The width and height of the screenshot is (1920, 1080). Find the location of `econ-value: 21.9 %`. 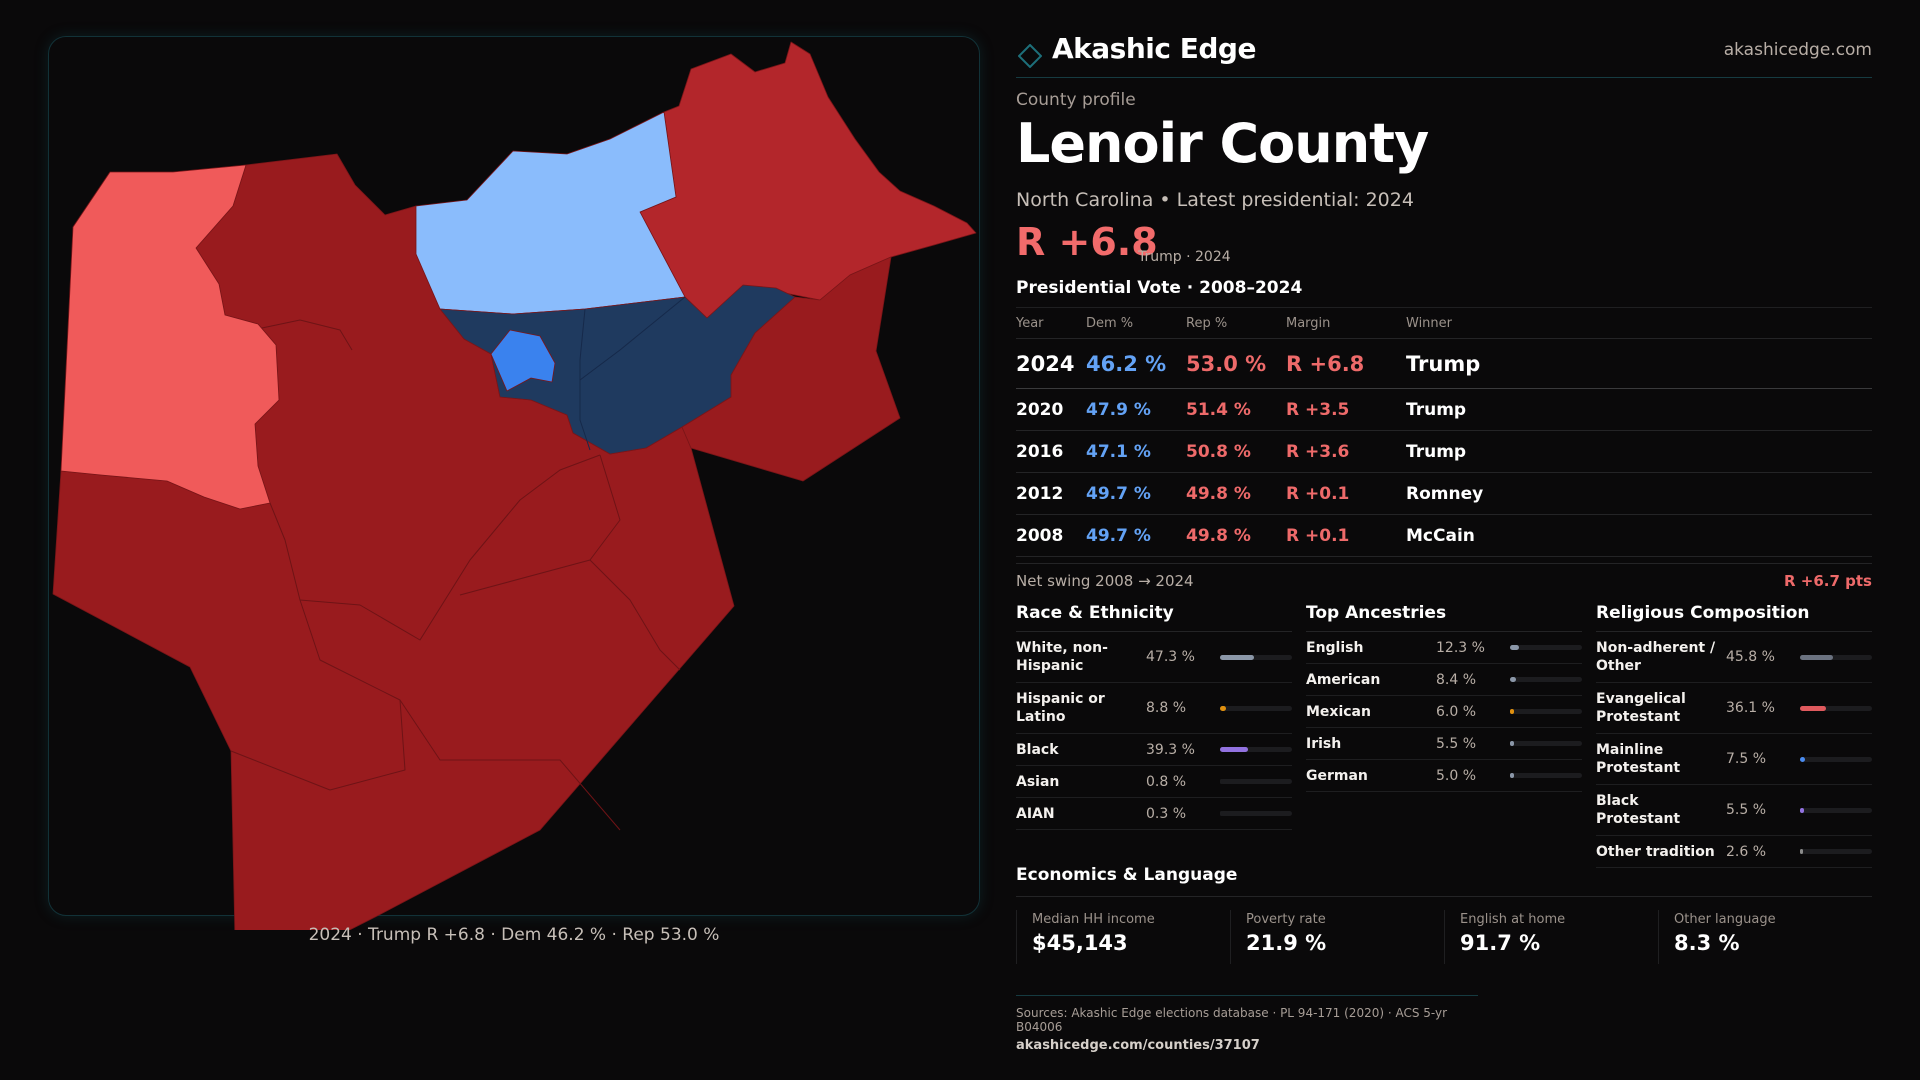

econ-value: 21.9 % is located at coordinates (1286, 943).